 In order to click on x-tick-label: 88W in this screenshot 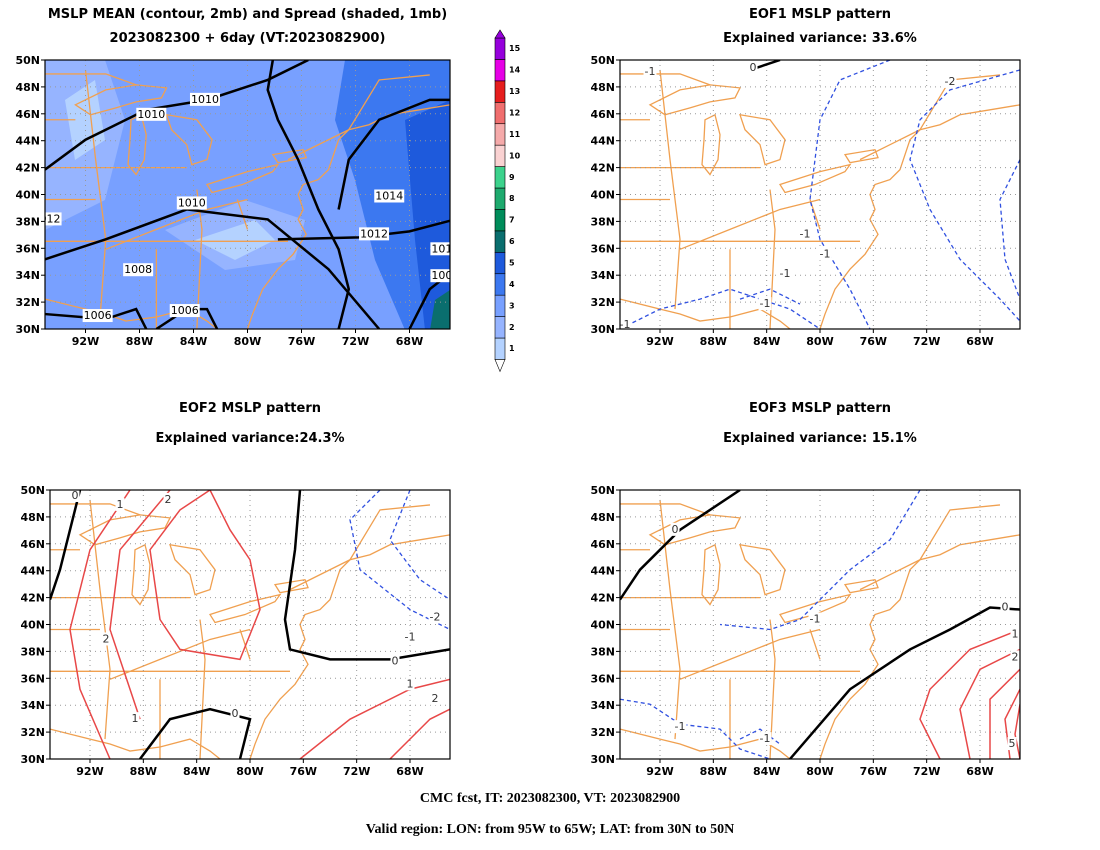, I will do `click(143, 771)`.